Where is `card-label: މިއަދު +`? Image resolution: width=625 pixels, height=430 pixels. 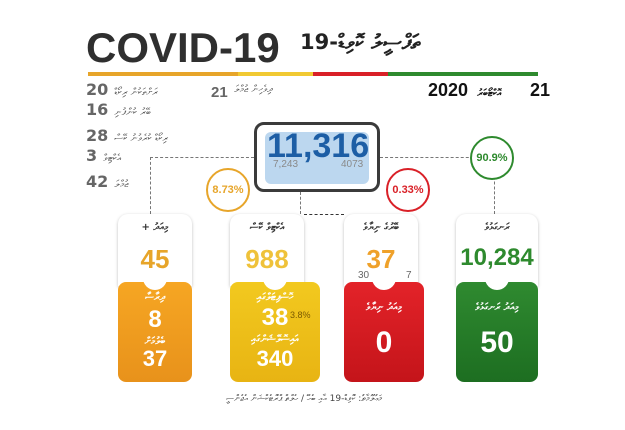 card-label: މިއަދު + is located at coordinates (155, 227).